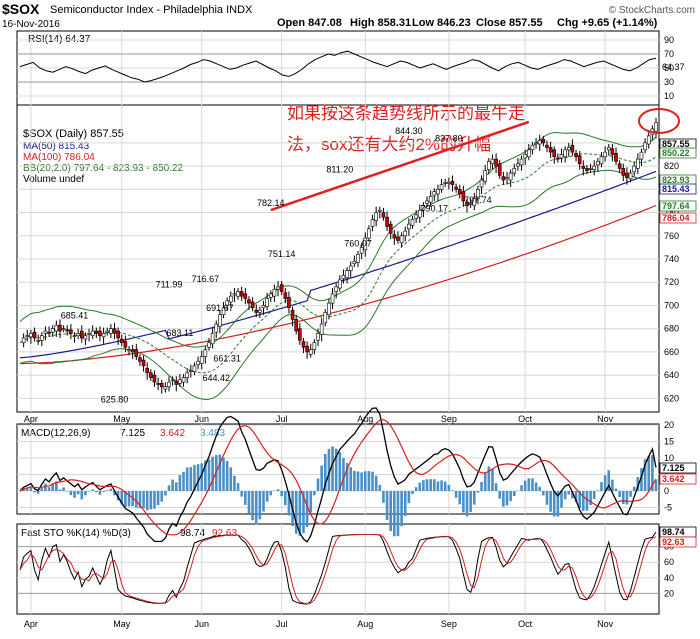  I want to click on sto-legend: Fast STO %K(14) %D(3) 98.74 92.63, so click(129, 533).